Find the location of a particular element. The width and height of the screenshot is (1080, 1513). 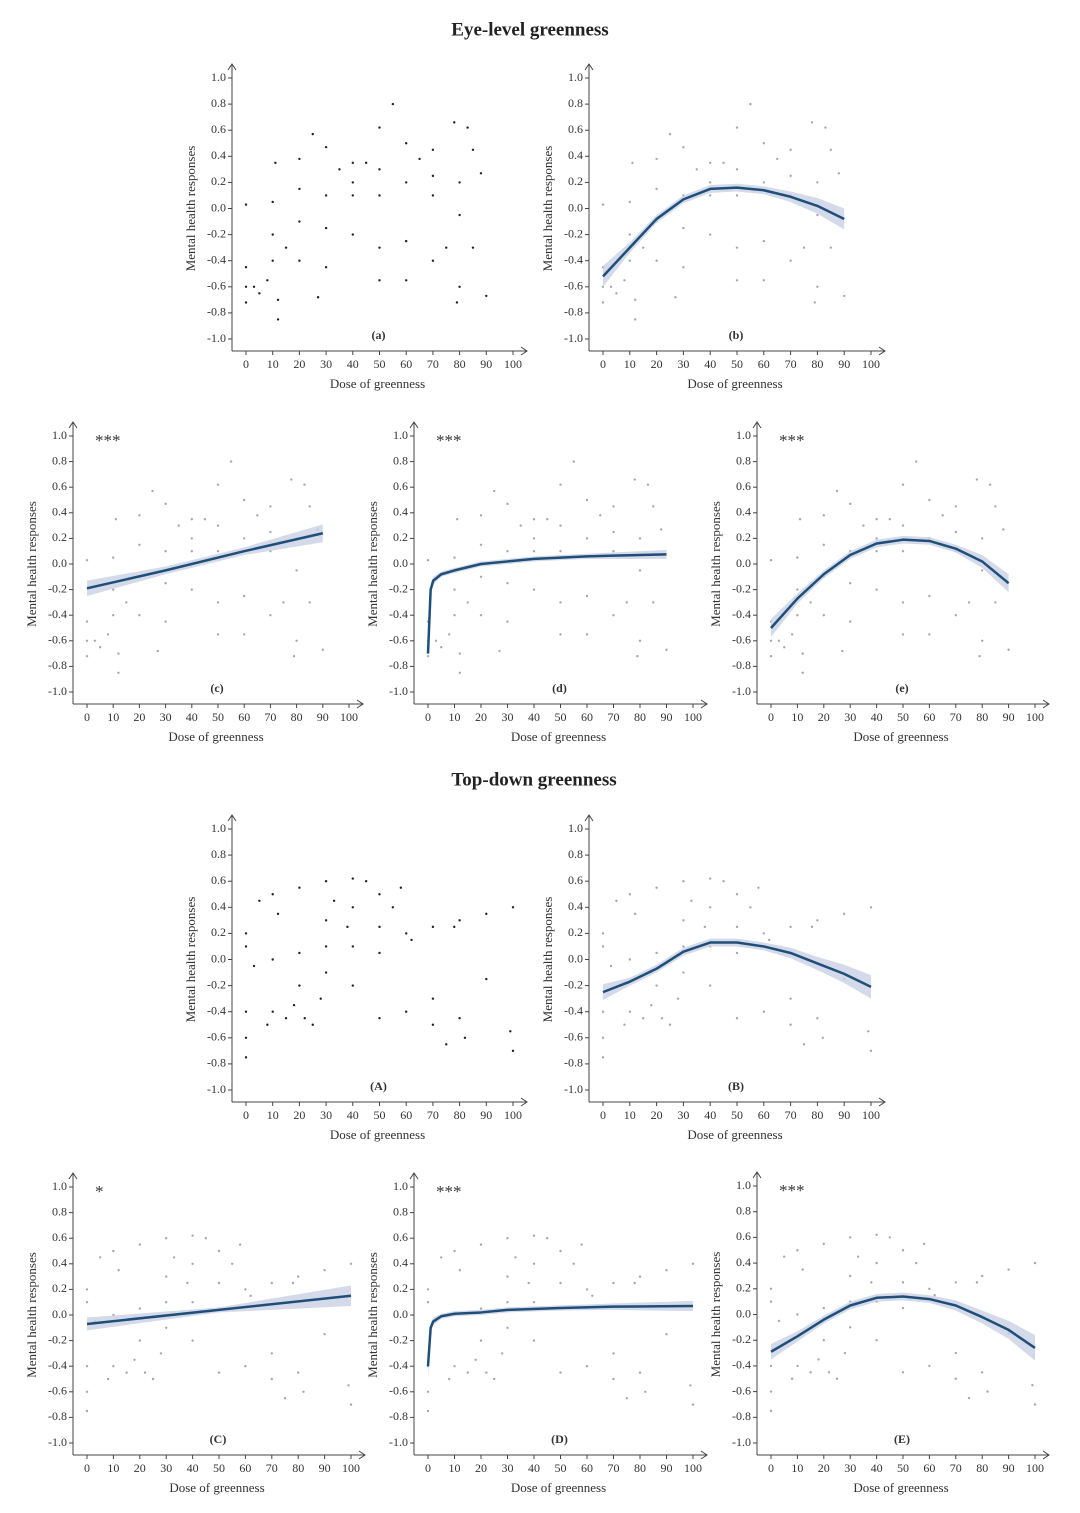

x-tick-label: 70 is located at coordinates (433, 1115).